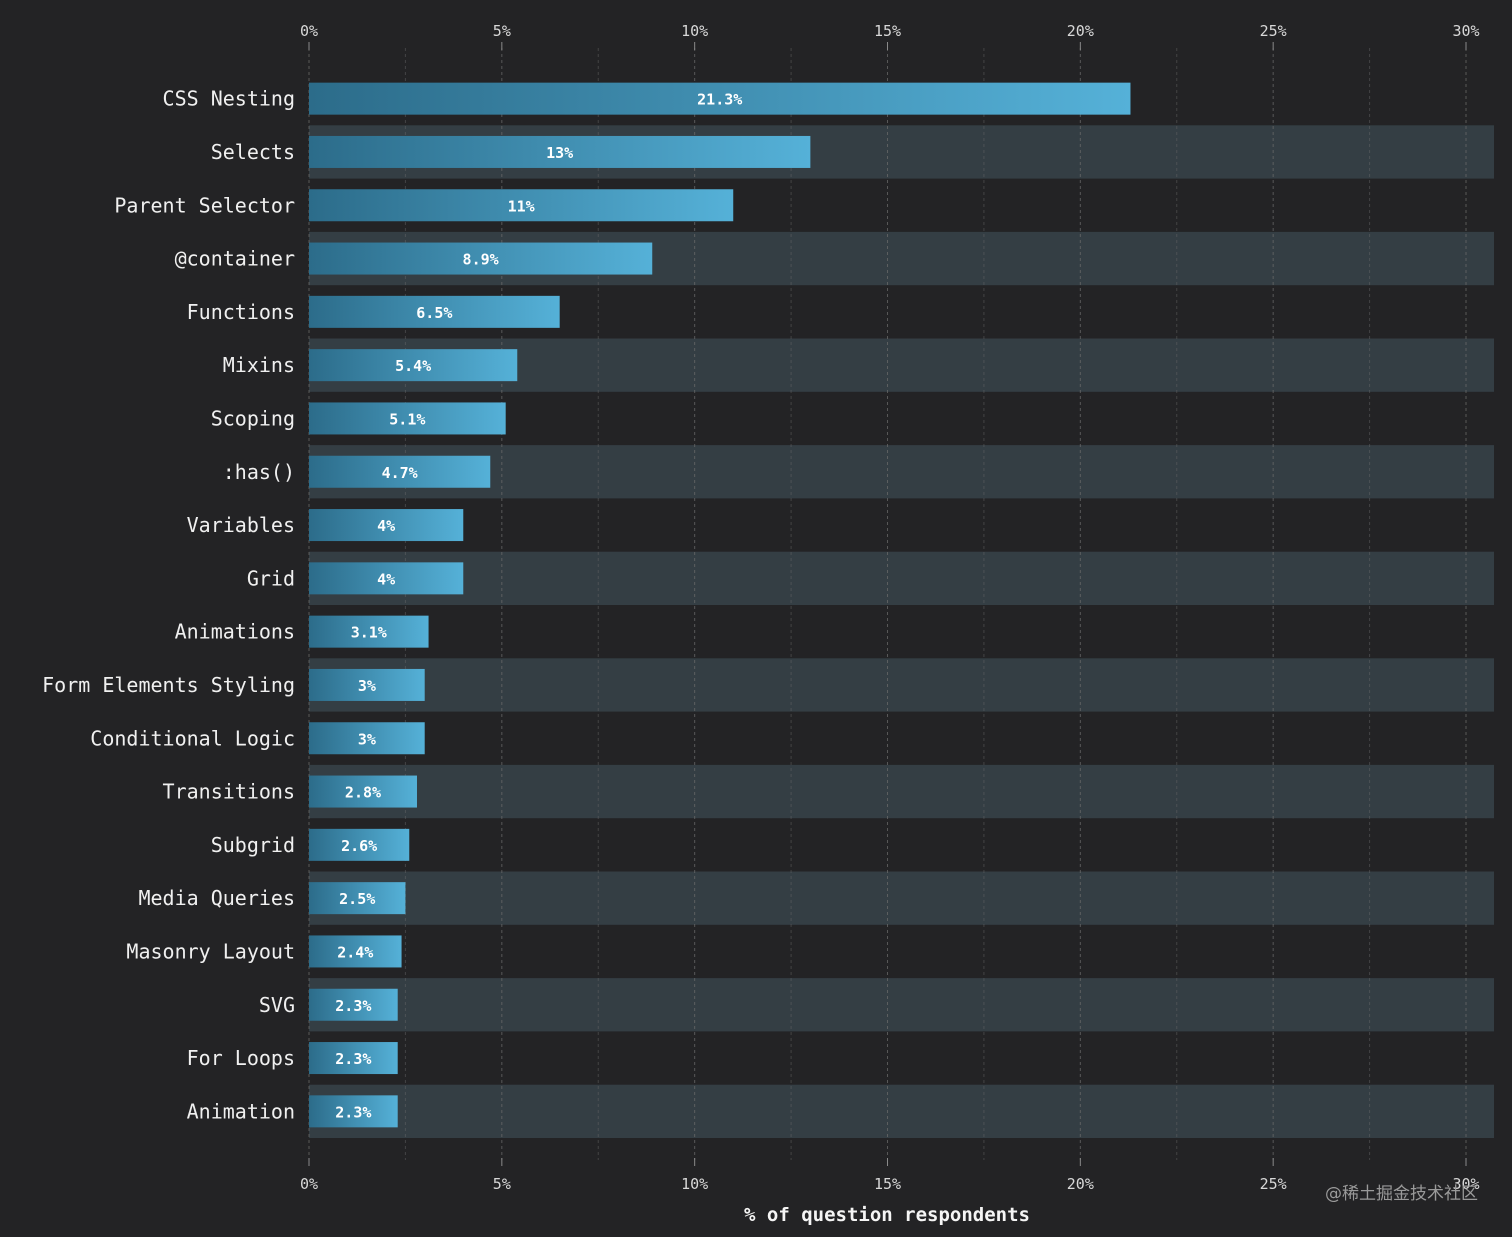 The image size is (1512, 1237). Describe the element at coordinates (192, 738) in the screenshot. I see `category-label: Conditional Logic` at that location.